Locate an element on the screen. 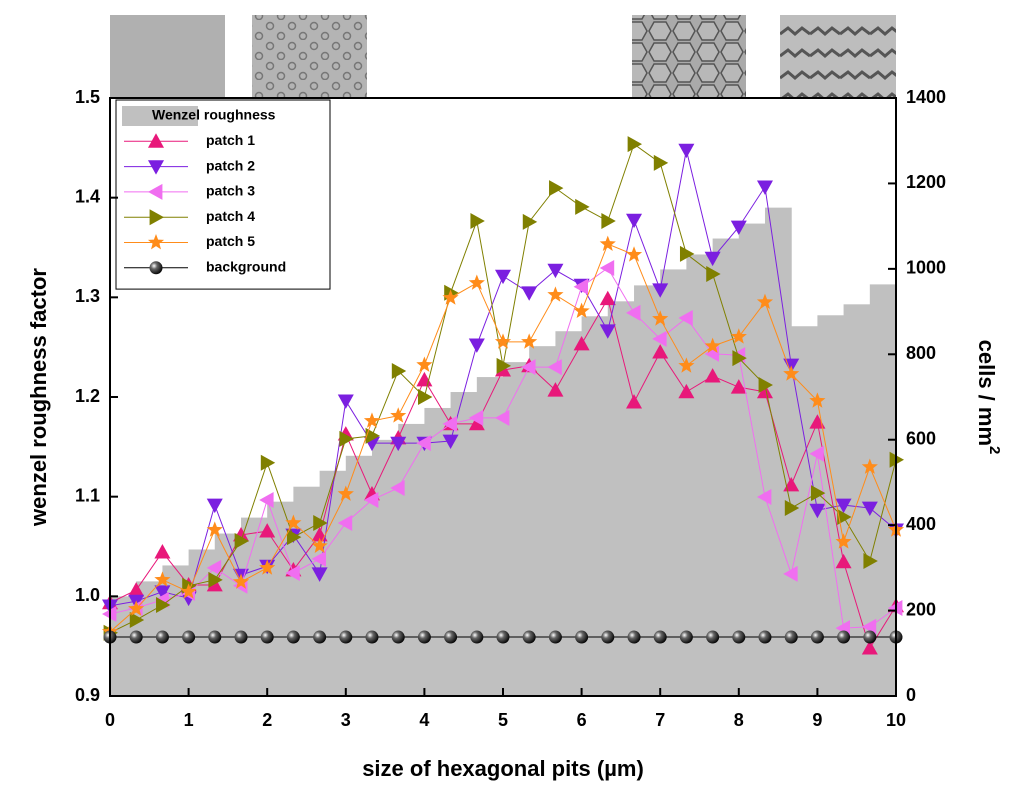 The image size is (1019, 785). x-tick-label: 6 is located at coordinates (582, 720).